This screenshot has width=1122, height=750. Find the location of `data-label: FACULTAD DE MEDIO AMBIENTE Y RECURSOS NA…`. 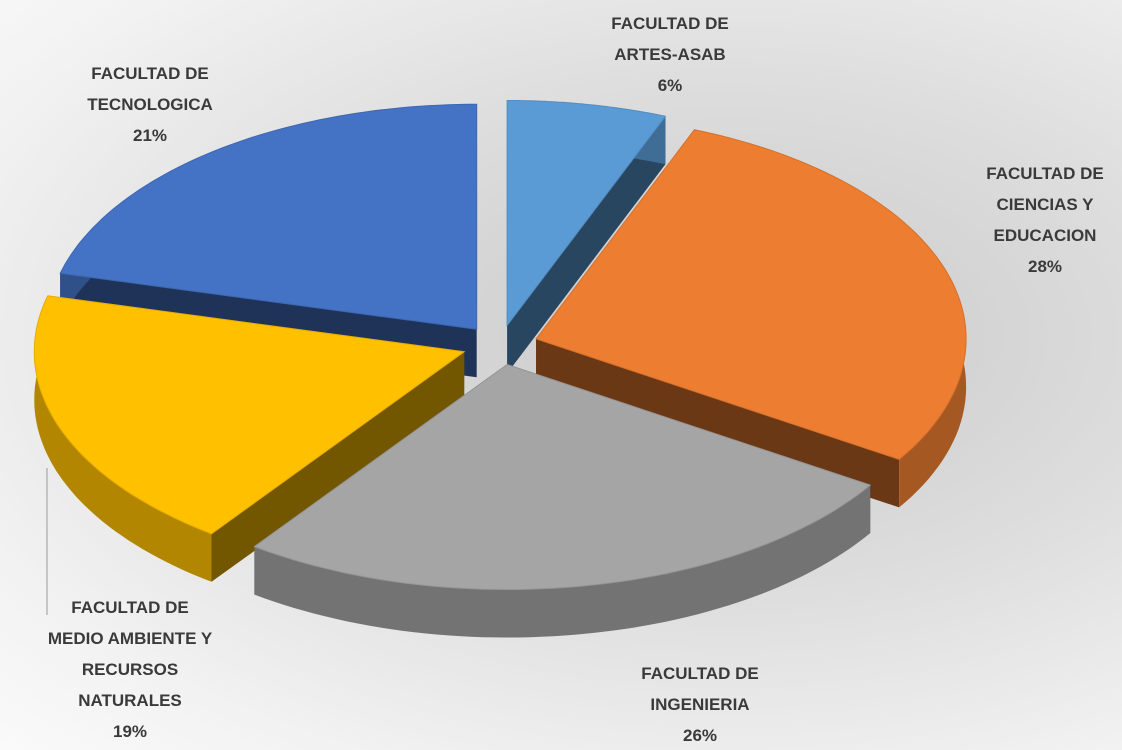

data-label: FACULTAD DE MEDIO AMBIENTE Y RECURSOS NA… is located at coordinates (130, 669).